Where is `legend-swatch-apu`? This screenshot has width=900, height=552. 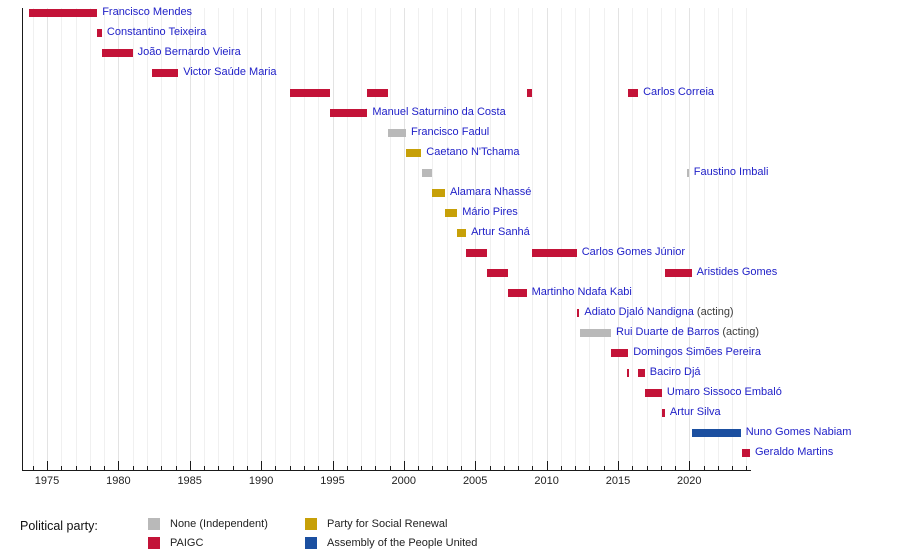
legend-swatch-apu is located at coordinates (311, 543).